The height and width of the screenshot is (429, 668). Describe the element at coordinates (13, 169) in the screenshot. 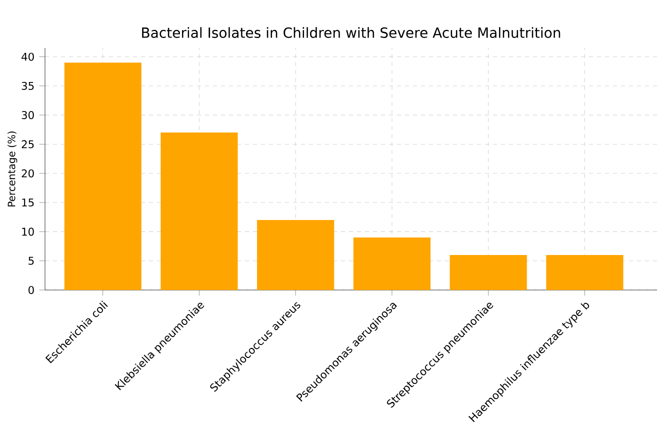

I see `y-axis-title: Percentage (%)` at that location.